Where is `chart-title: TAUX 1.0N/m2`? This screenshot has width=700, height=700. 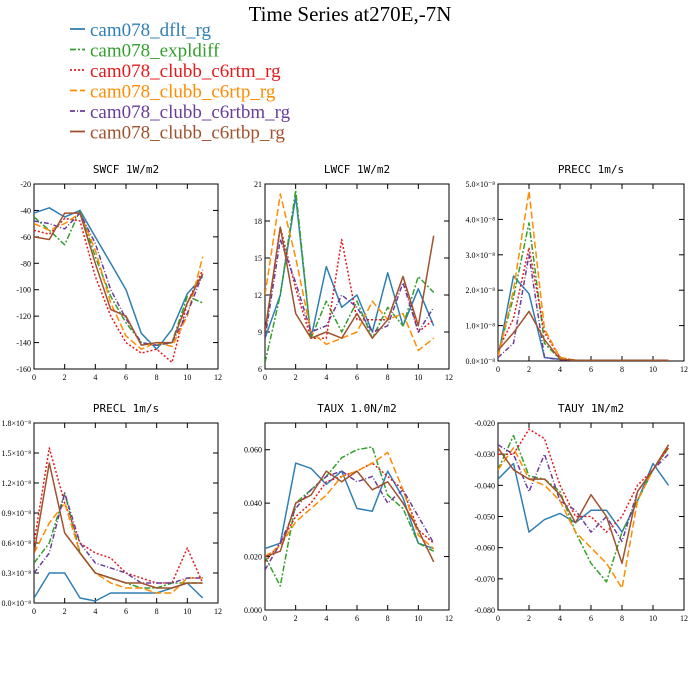 chart-title: TAUX 1.0N/m2 is located at coordinates (356, 408).